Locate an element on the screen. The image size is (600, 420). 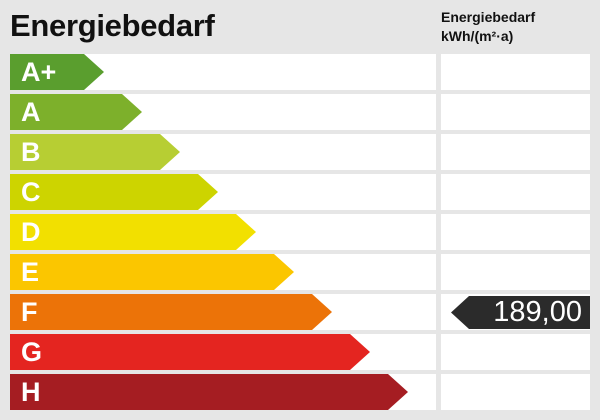
energy-class-row: A is located at coordinates (300, 112).